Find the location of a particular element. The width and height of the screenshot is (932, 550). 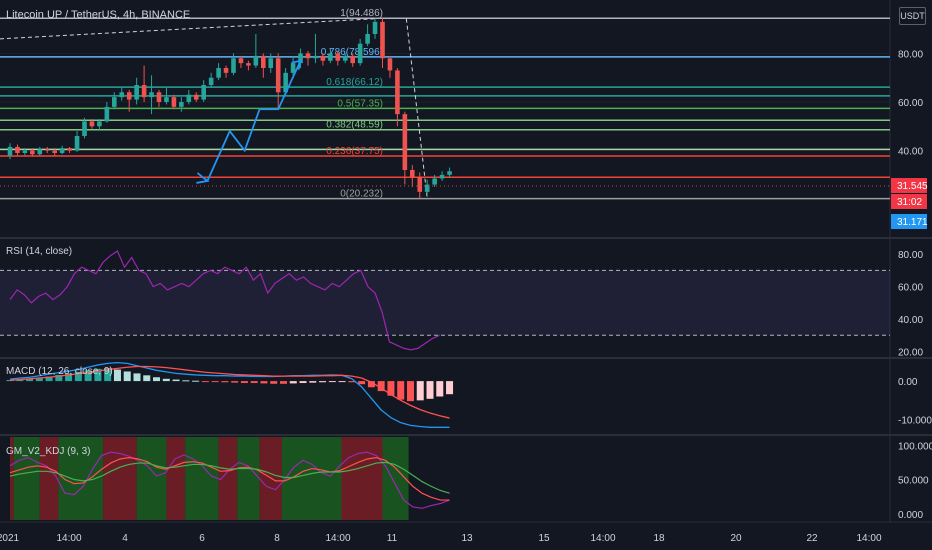

kdj-tick-label: 50.000 is located at coordinates (913, 481).